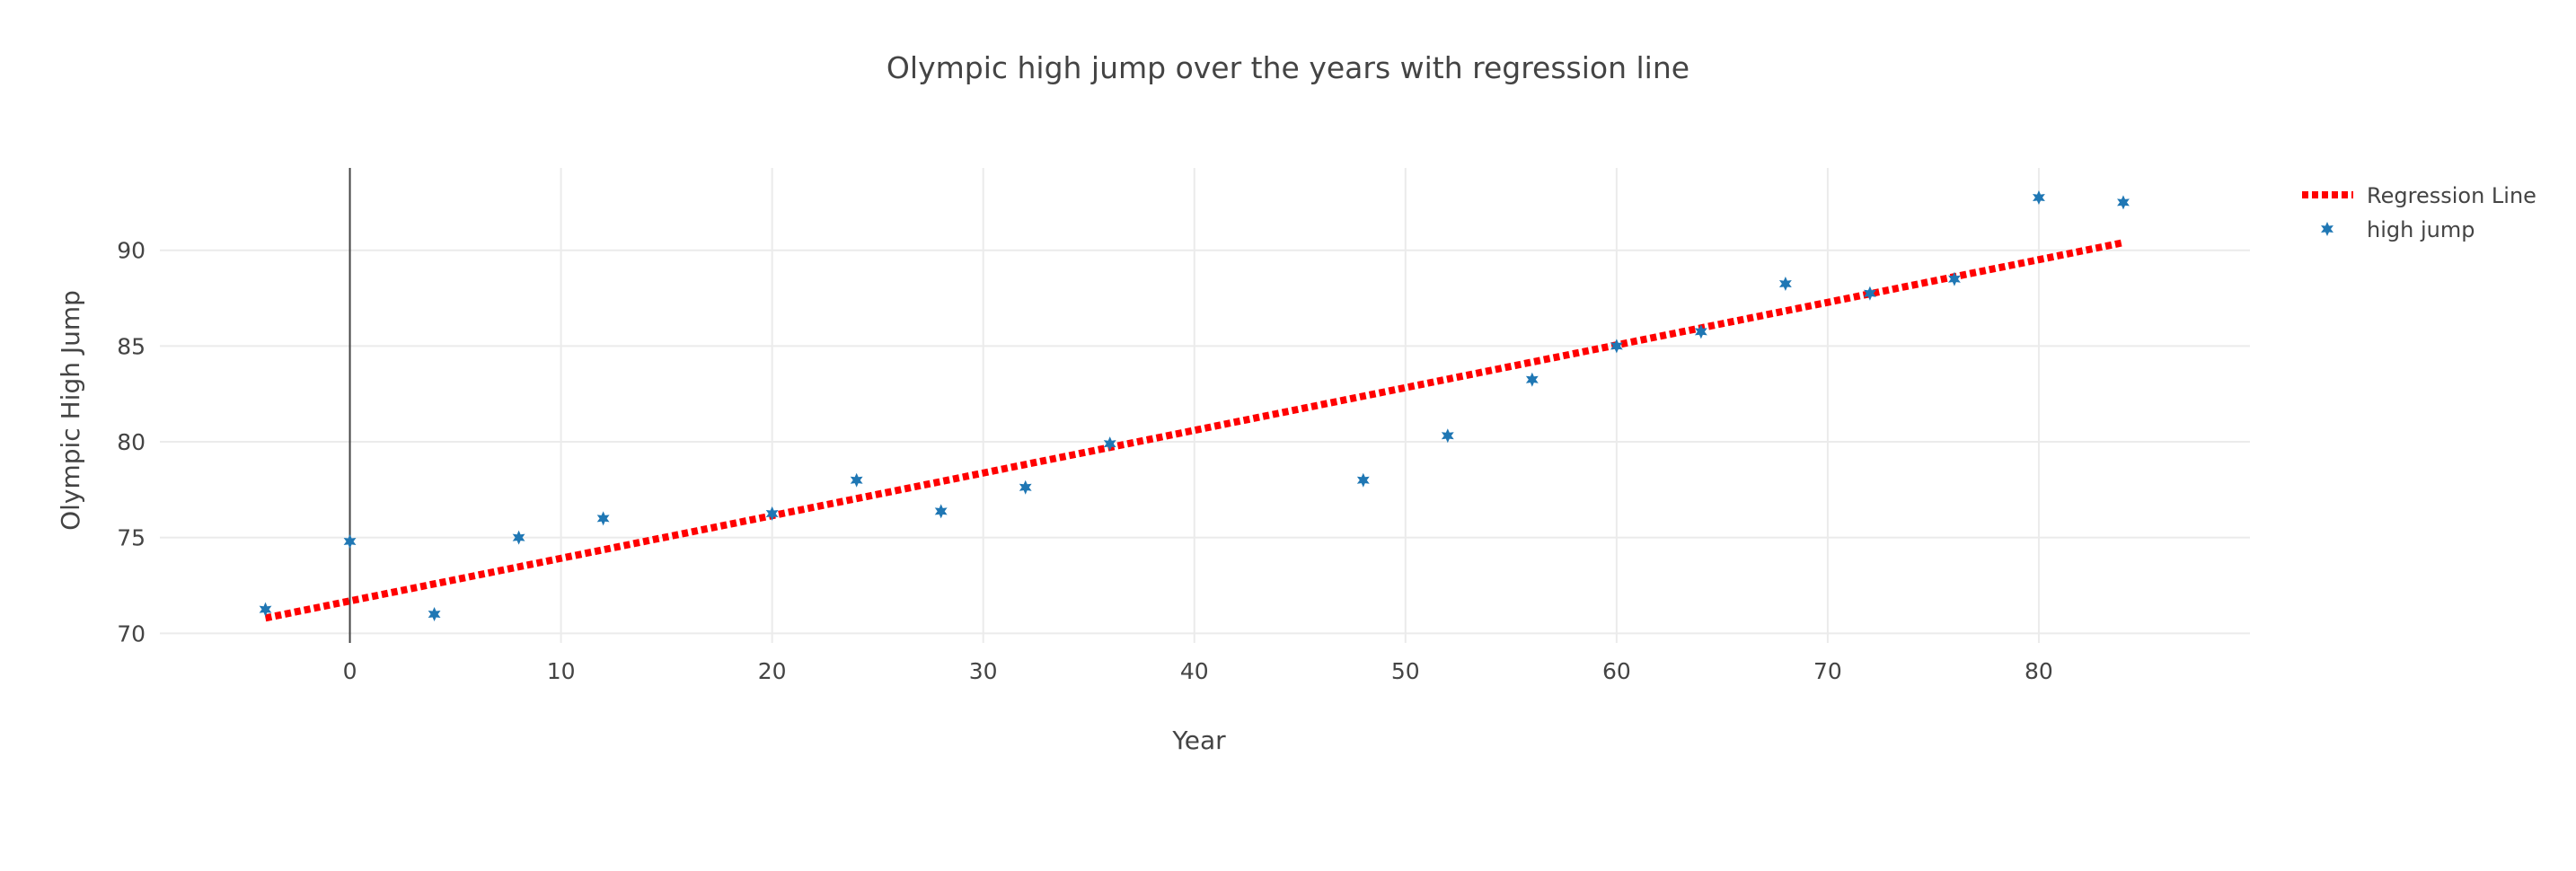  What do you see at coordinates (772, 671) in the screenshot?
I see `x-tick-label: 20` at bounding box center [772, 671].